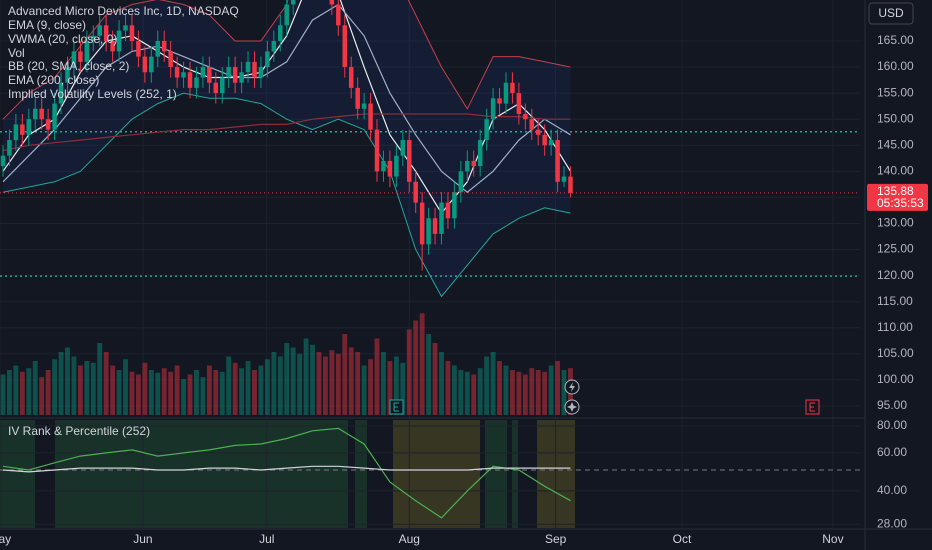 This screenshot has width=932, height=550. What do you see at coordinates (895, 379) in the screenshot?
I see `y-tick-label: 100.00` at bounding box center [895, 379].